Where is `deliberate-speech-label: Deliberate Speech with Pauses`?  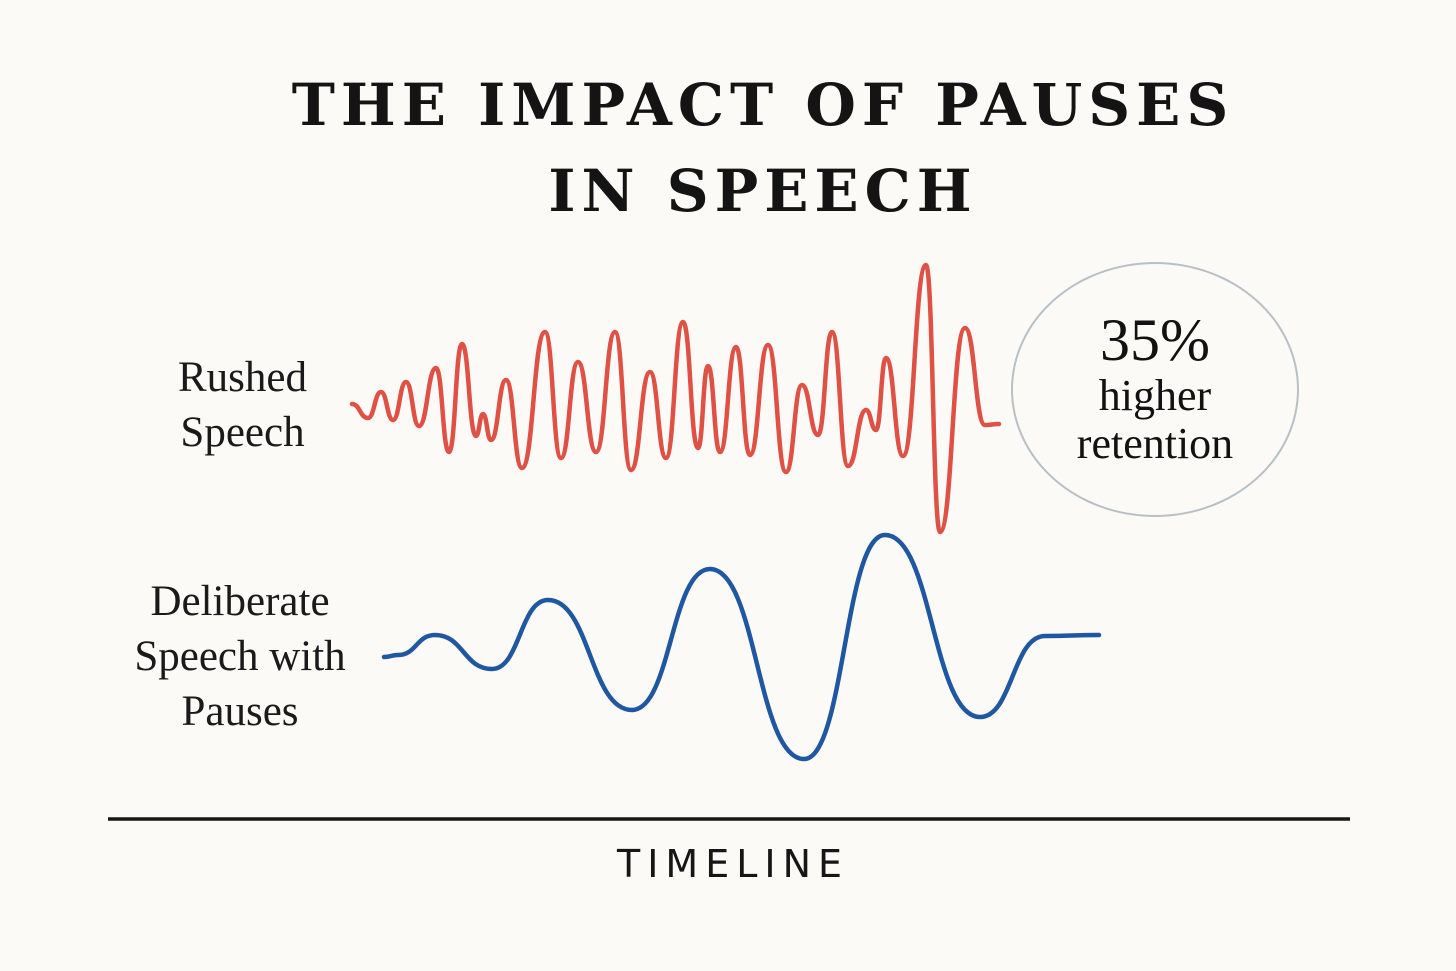 deliberate-speech-label: Deliberate Speech with Pauses is located at coordinates (240, 656).